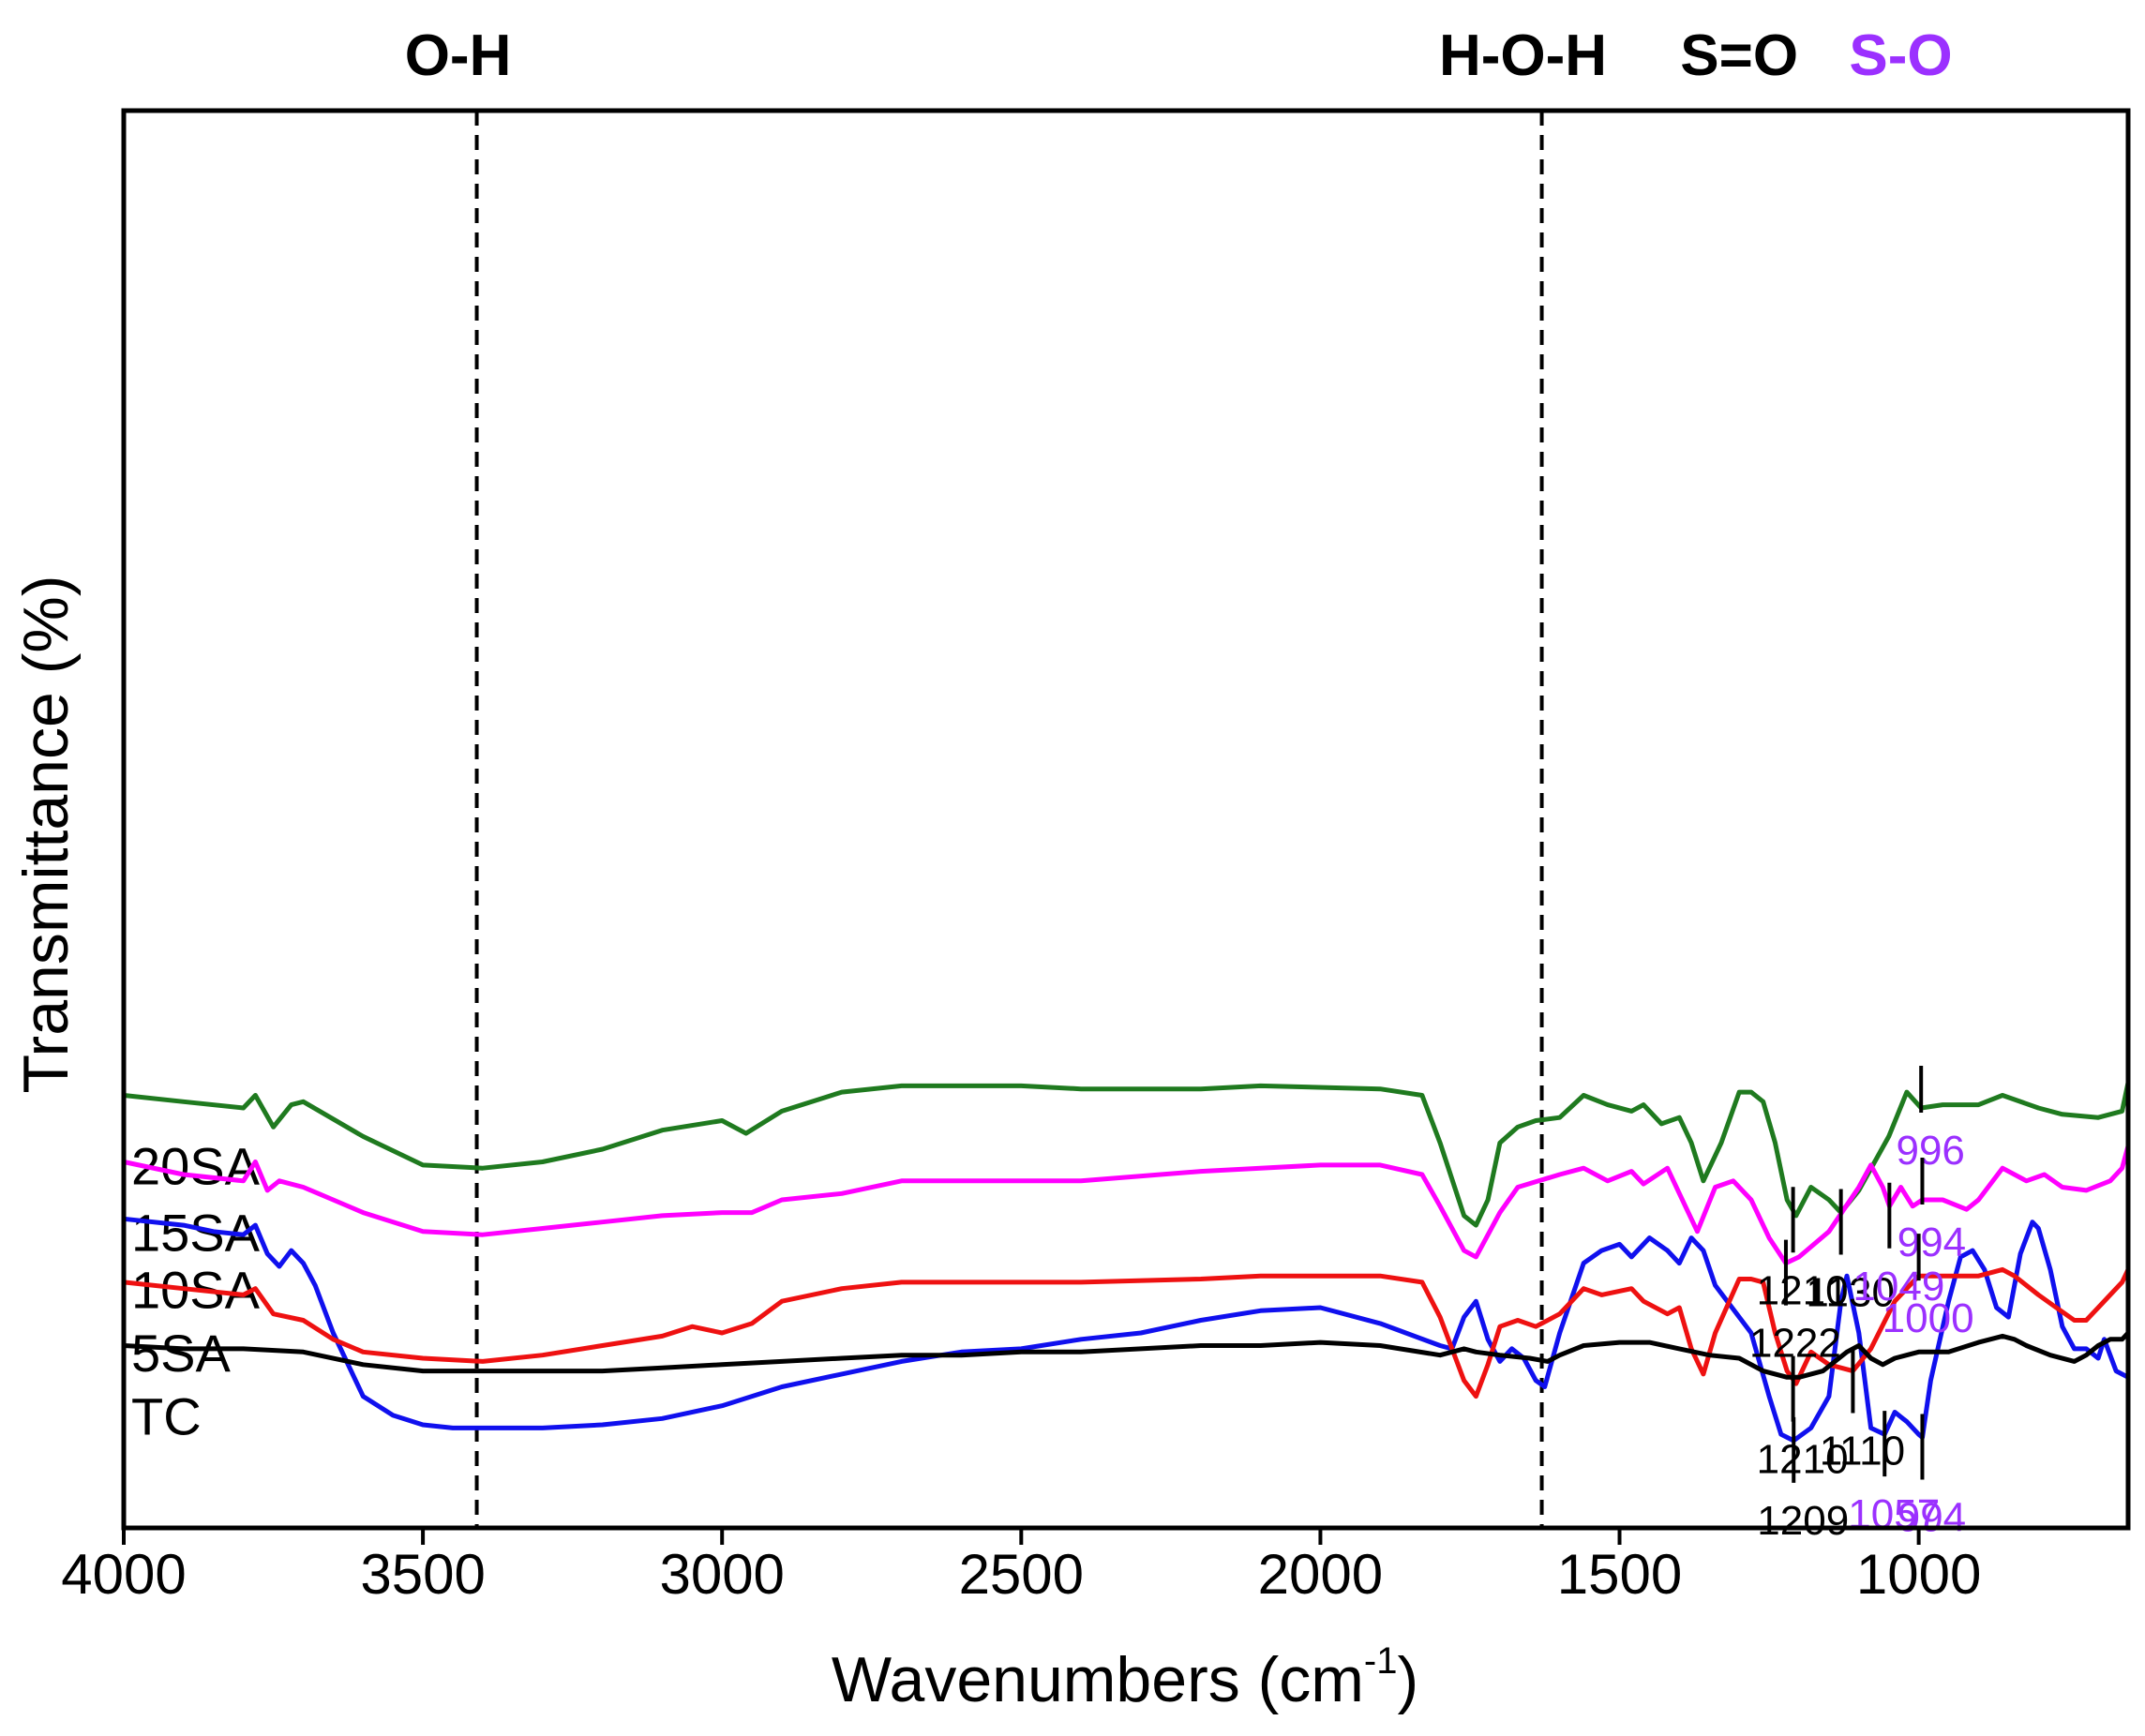 Image resolution: width=2145 pixels, height=1736 pixels. I want to click on series-label-TC: TC, so click(166, 1417).